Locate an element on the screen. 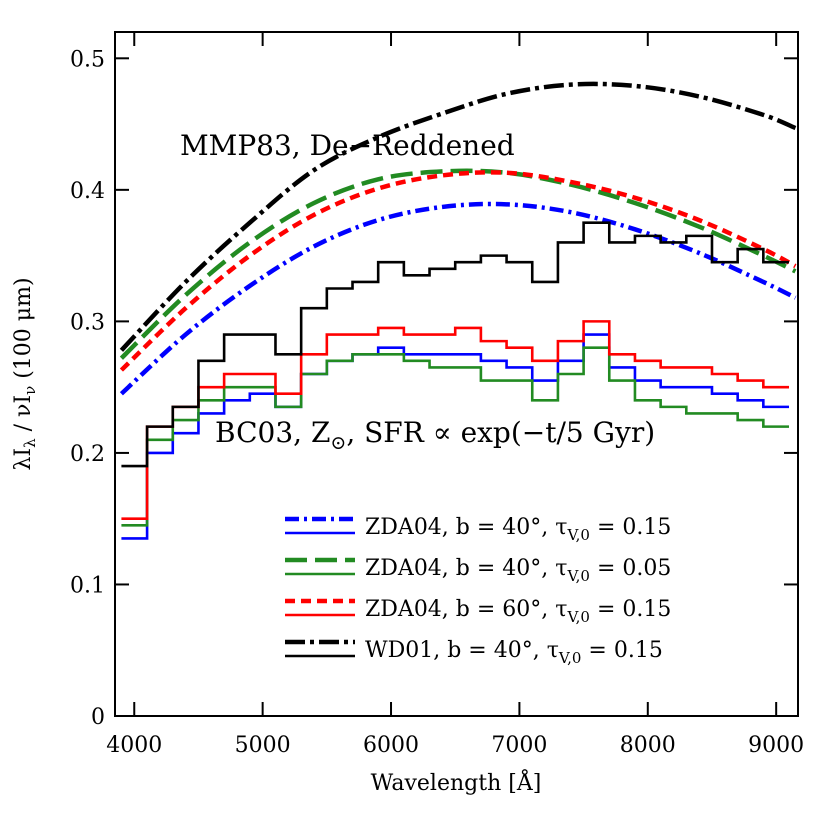  y-label-sub: λ is located at coordinates (30, 443).